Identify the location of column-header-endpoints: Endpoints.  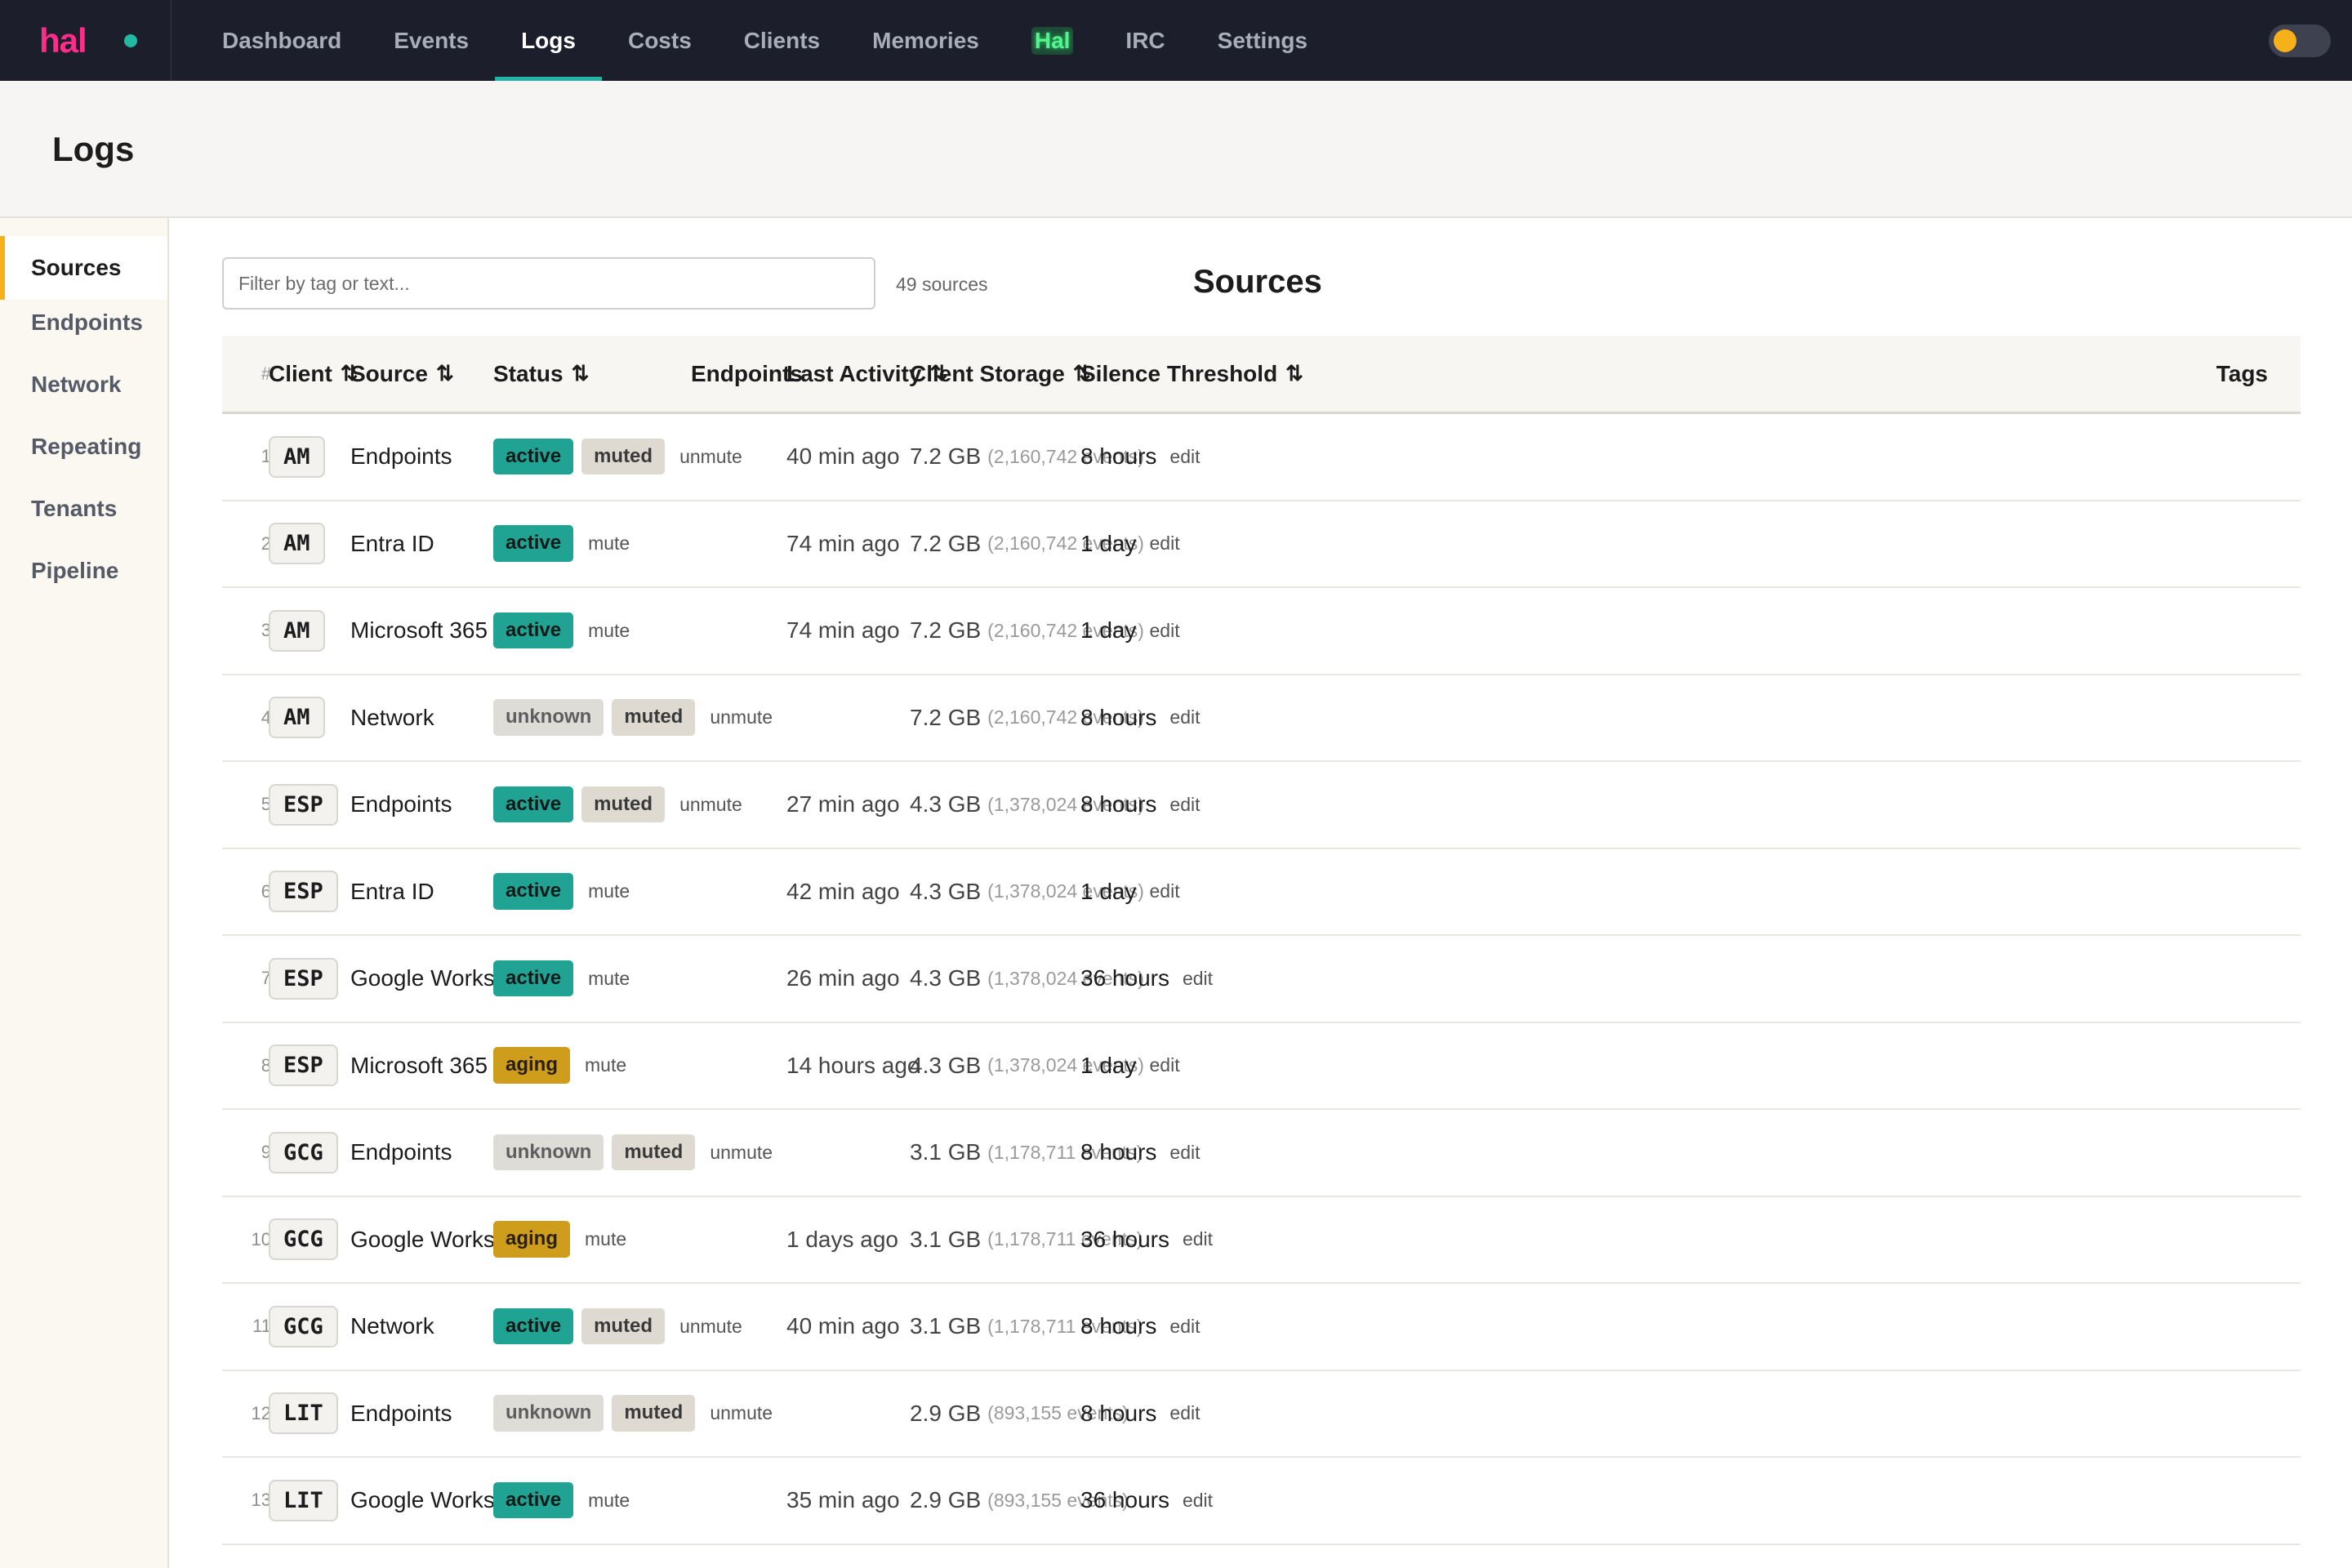
(747, 374).